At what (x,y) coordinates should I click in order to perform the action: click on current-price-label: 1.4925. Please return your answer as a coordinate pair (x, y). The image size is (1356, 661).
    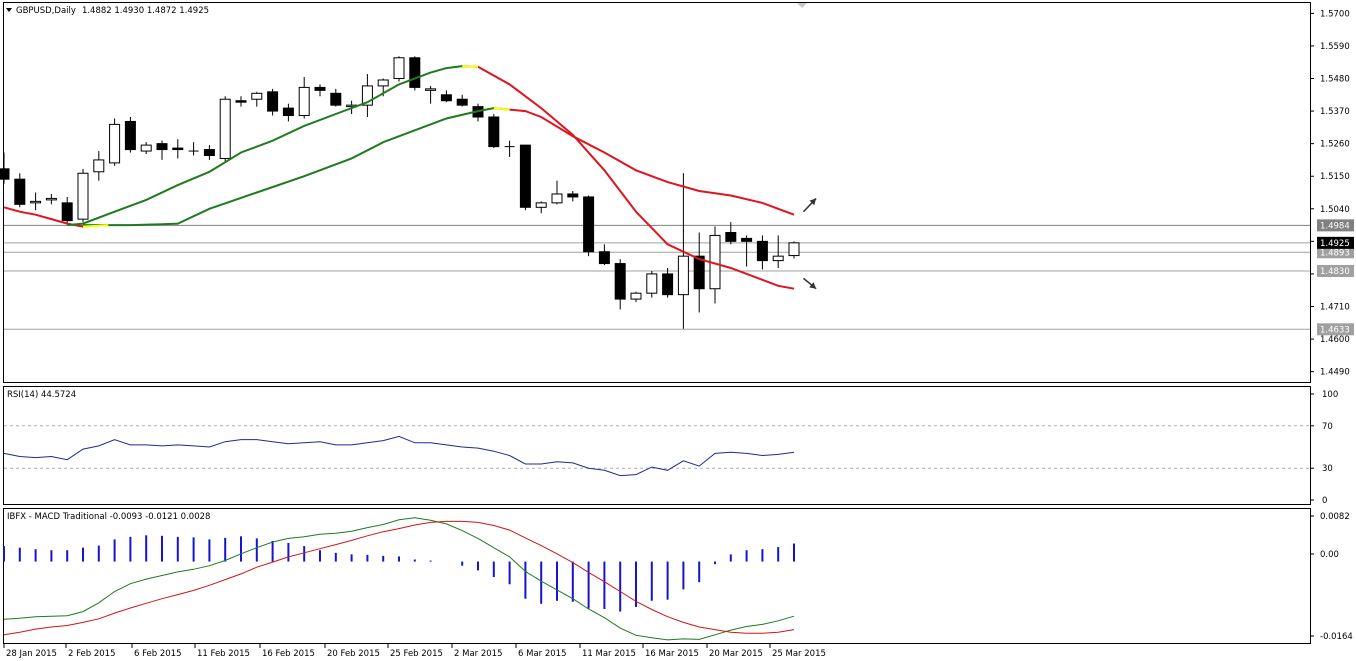
    Looking at the image, I should click on (1335, 244).